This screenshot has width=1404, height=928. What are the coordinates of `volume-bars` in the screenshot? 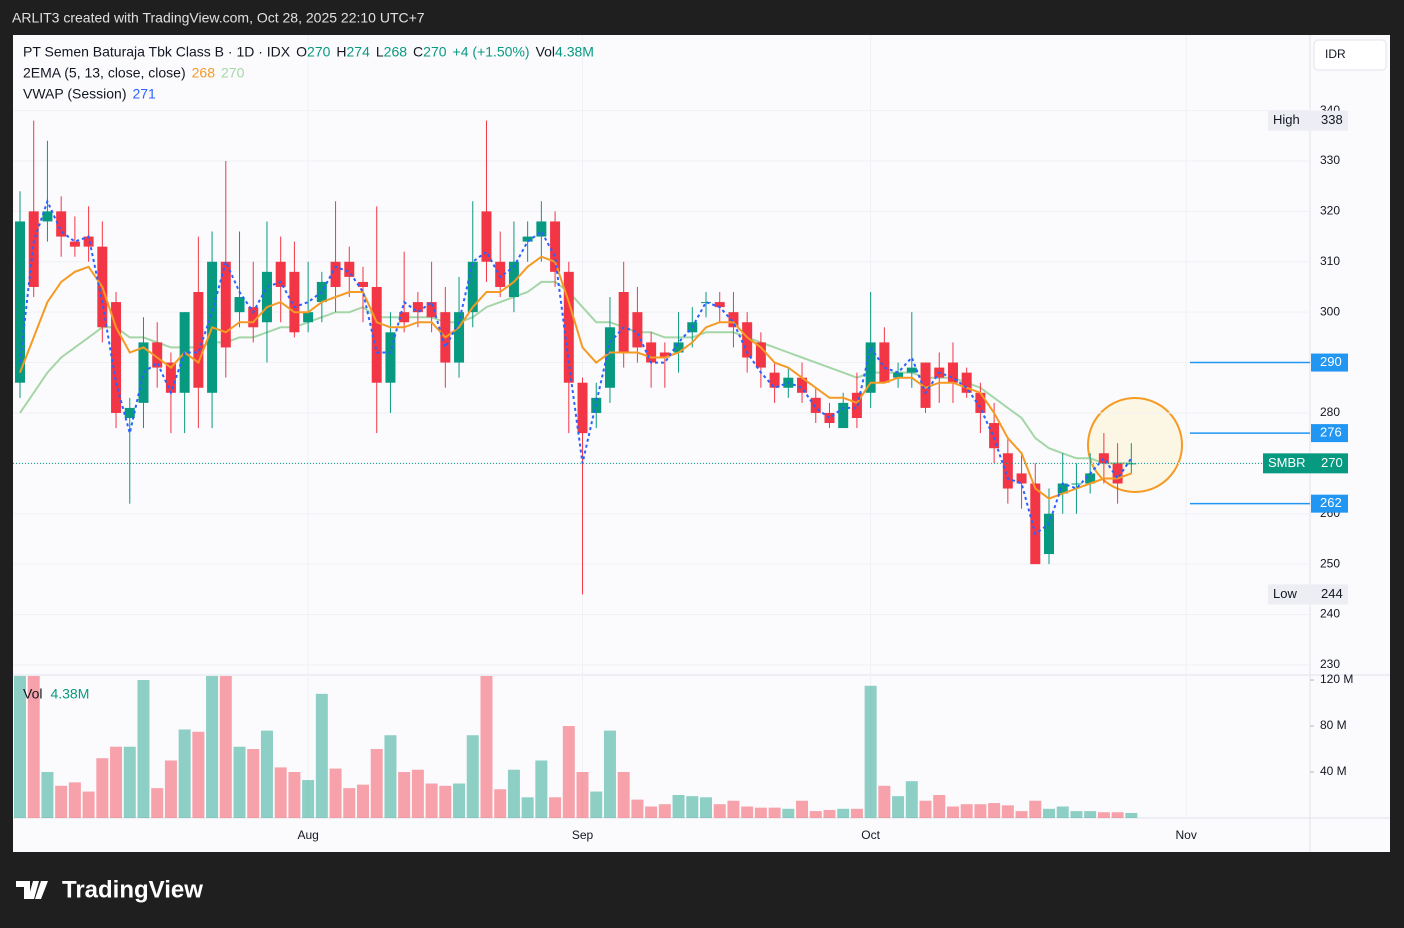 It's located at (576, 747).